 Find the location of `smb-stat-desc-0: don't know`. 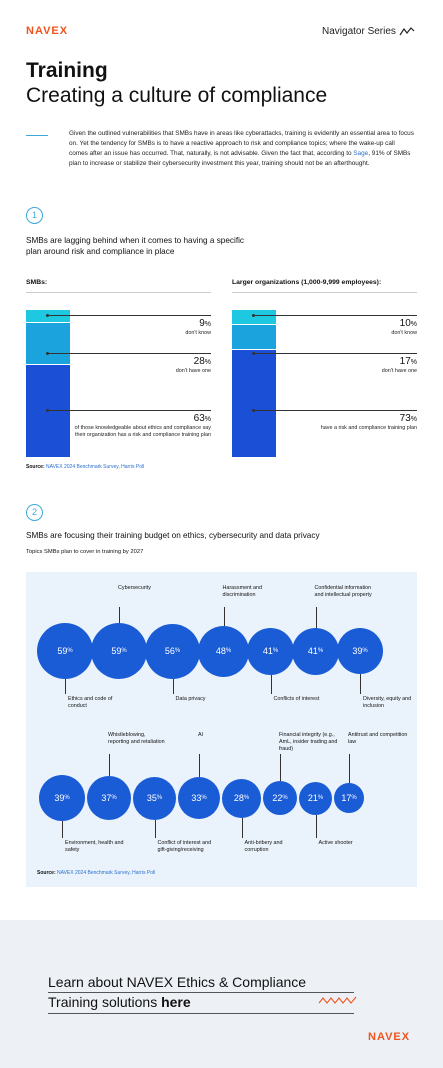

smb-stat-desc-0: don't know is located at coordinates (198, 333).